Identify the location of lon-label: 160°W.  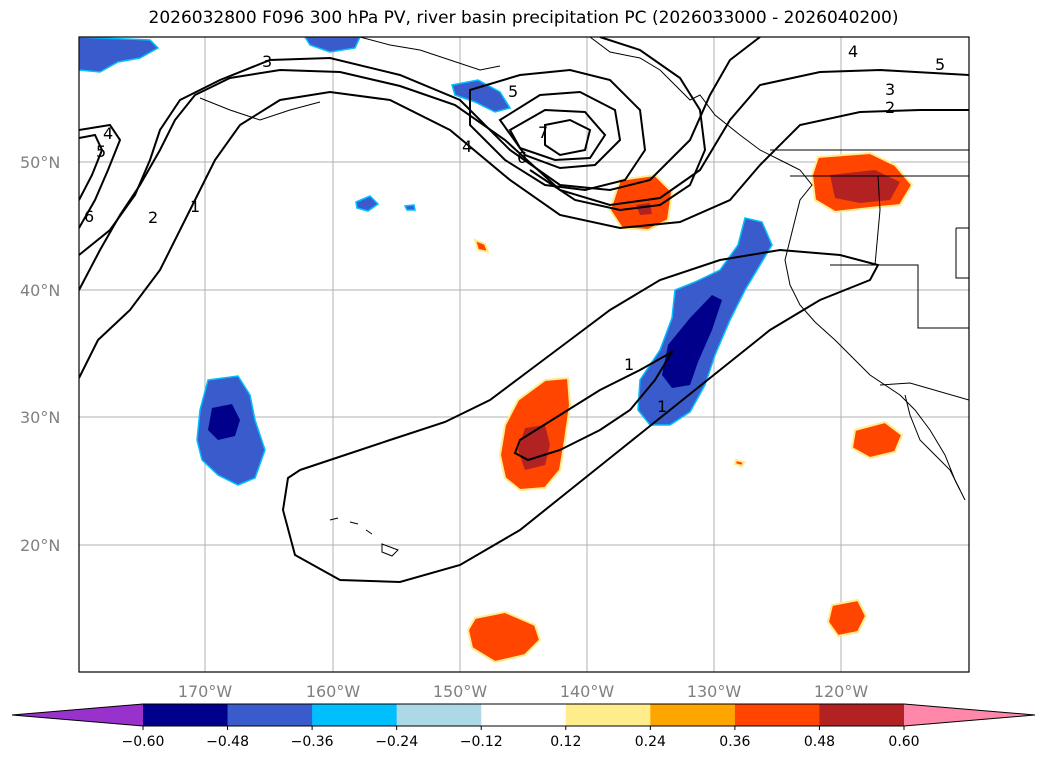
(333, 691).